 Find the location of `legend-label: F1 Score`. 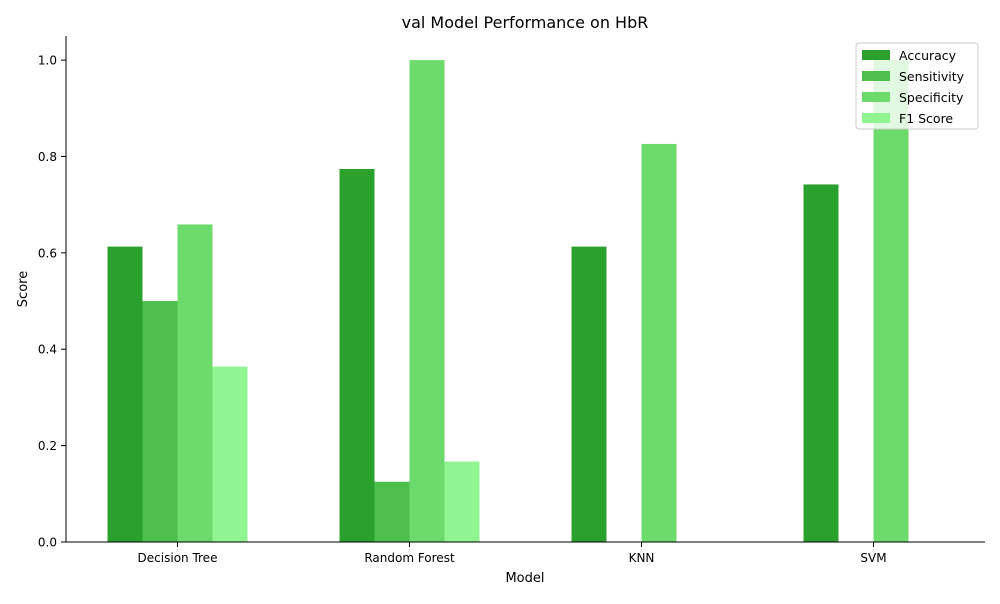

legend-label: F1 Score is located at coordinates (926, 118).